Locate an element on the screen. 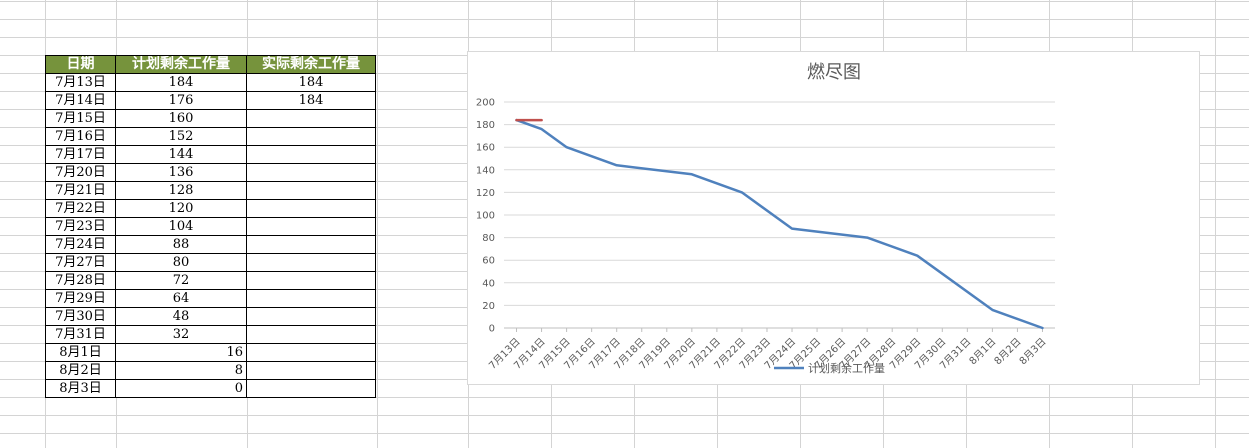  cell-planned: 64 is located at coordinates (181, 298).